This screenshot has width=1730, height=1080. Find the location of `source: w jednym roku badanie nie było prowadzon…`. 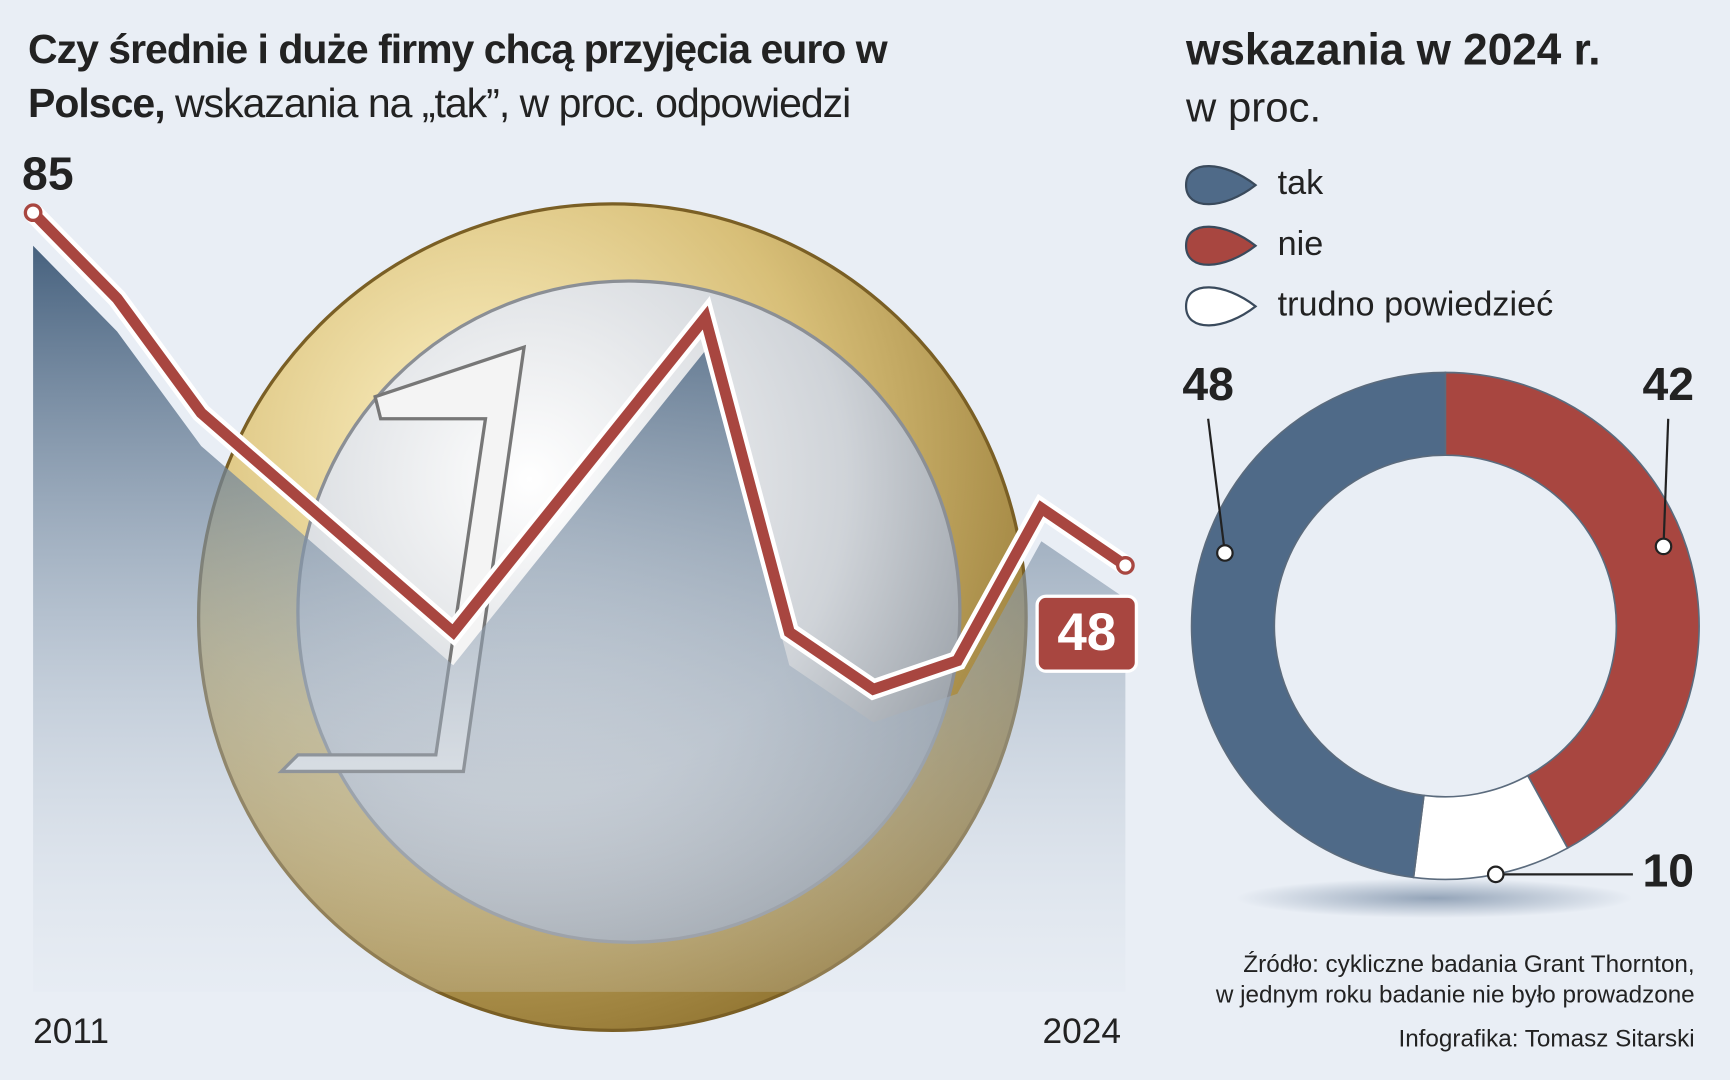

source: w jednym roku badanie nie było prowadzon… is located at coordinates (1455, 995).